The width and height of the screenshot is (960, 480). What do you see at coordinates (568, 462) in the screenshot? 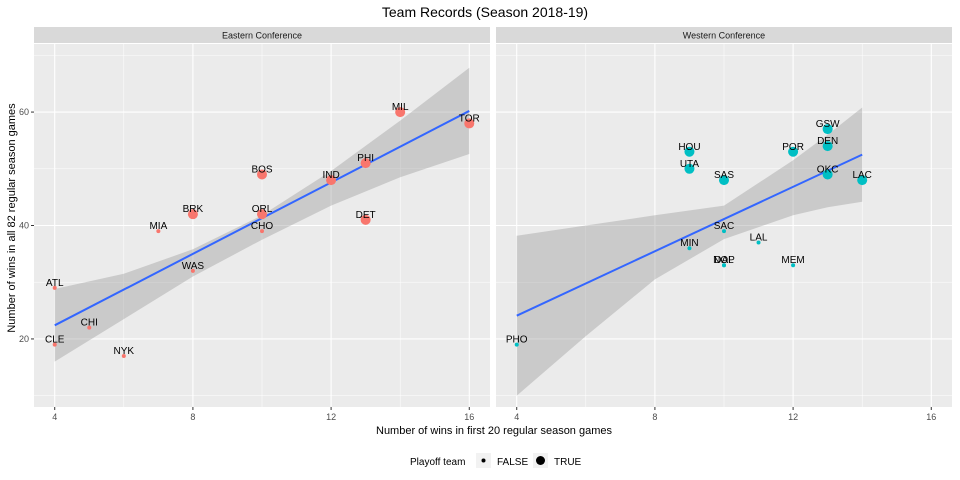
I see `legend-label-true: TRUE` at bounding box center [568, 462].